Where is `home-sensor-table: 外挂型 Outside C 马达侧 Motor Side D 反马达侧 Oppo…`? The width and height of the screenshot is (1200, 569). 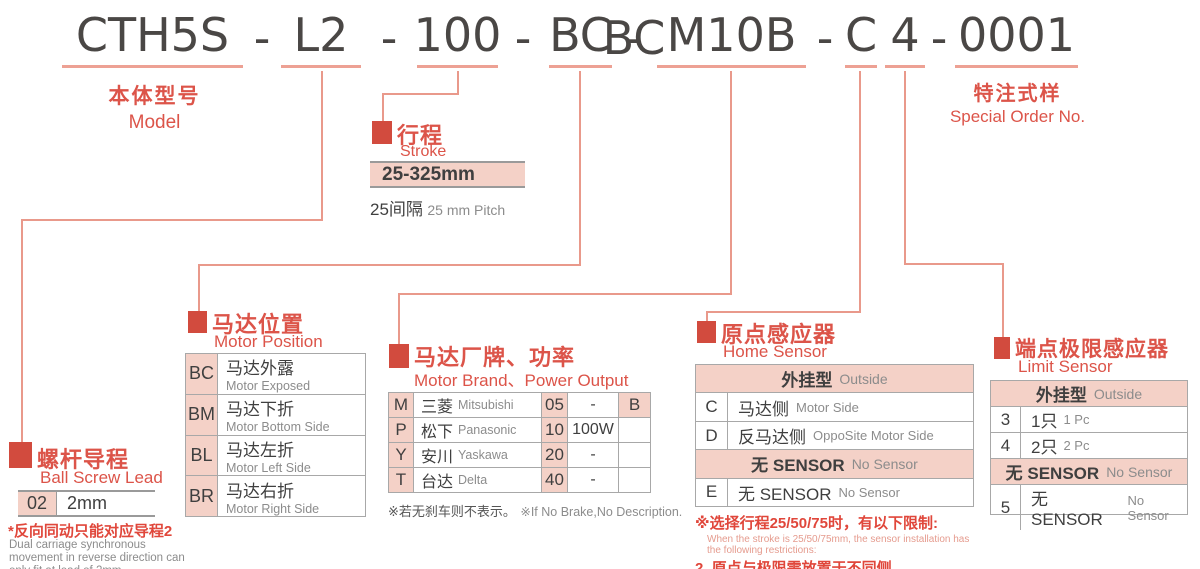 home-sensor-table: 外挂型 Outside C 马达侧 Motor Side D 反马达侧 Oppo… is located at coordinates (834, 435).